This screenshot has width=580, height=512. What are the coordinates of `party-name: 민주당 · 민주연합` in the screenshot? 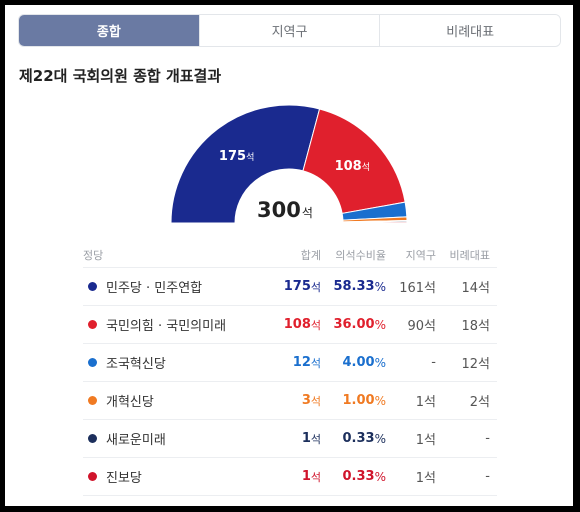 It's located at (142, 286).